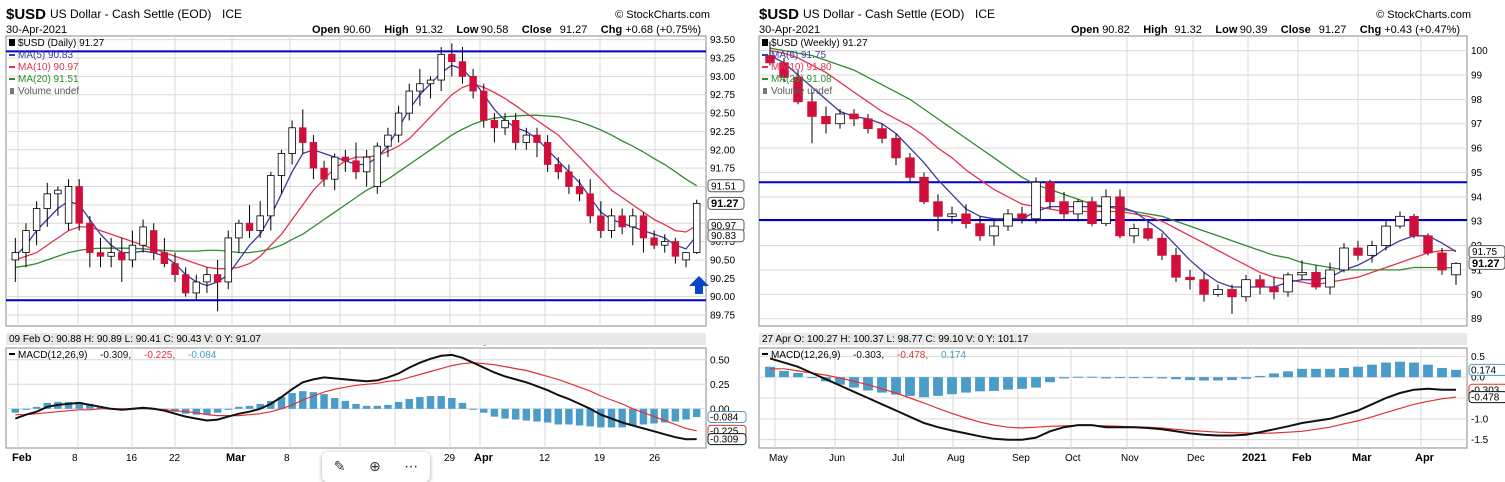 This screenshot has height=482, width=1505. I want to click on ohlc-value: 90.82, so click(1116, 30).